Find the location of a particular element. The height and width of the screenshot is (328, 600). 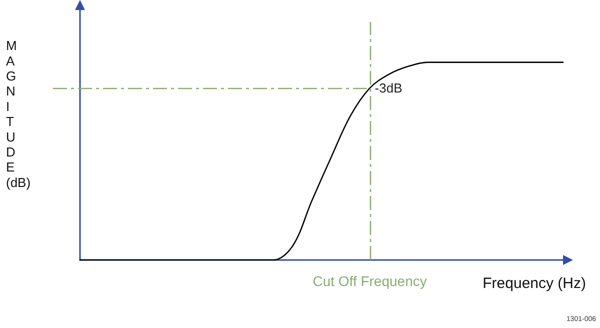

x-axis-title: Frequency (Hz) is located at coordinates (534, 283).